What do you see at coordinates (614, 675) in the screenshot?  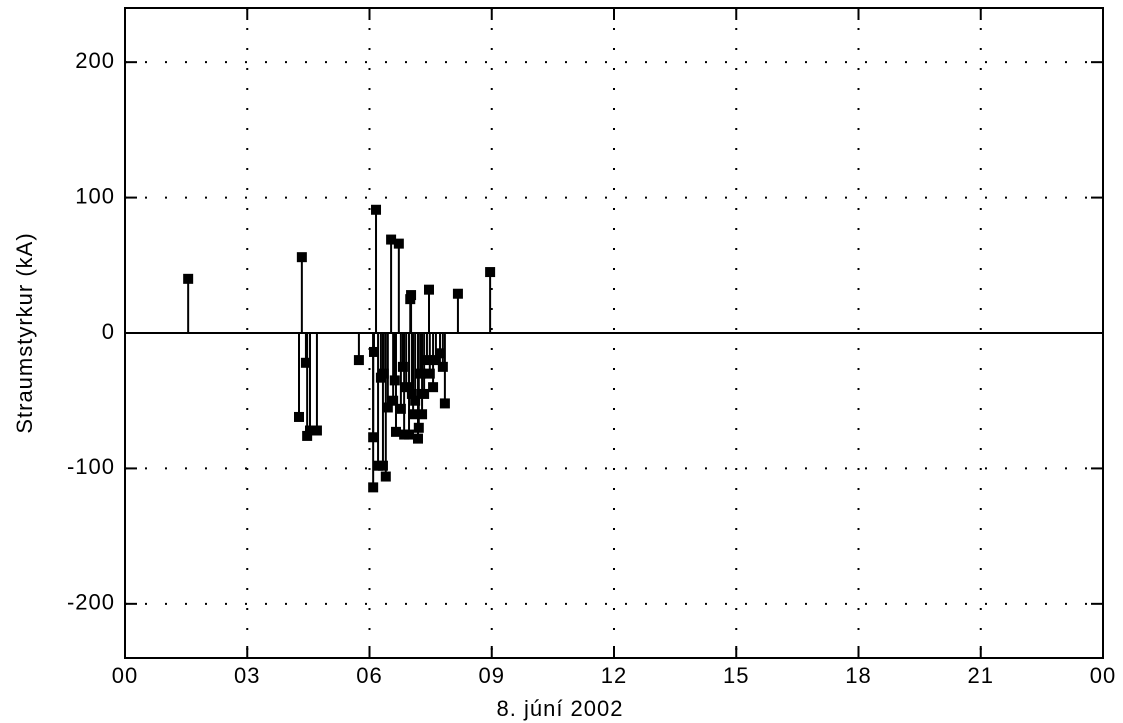 I see `x-tick-label: 12` at bounding box center [614, 675].